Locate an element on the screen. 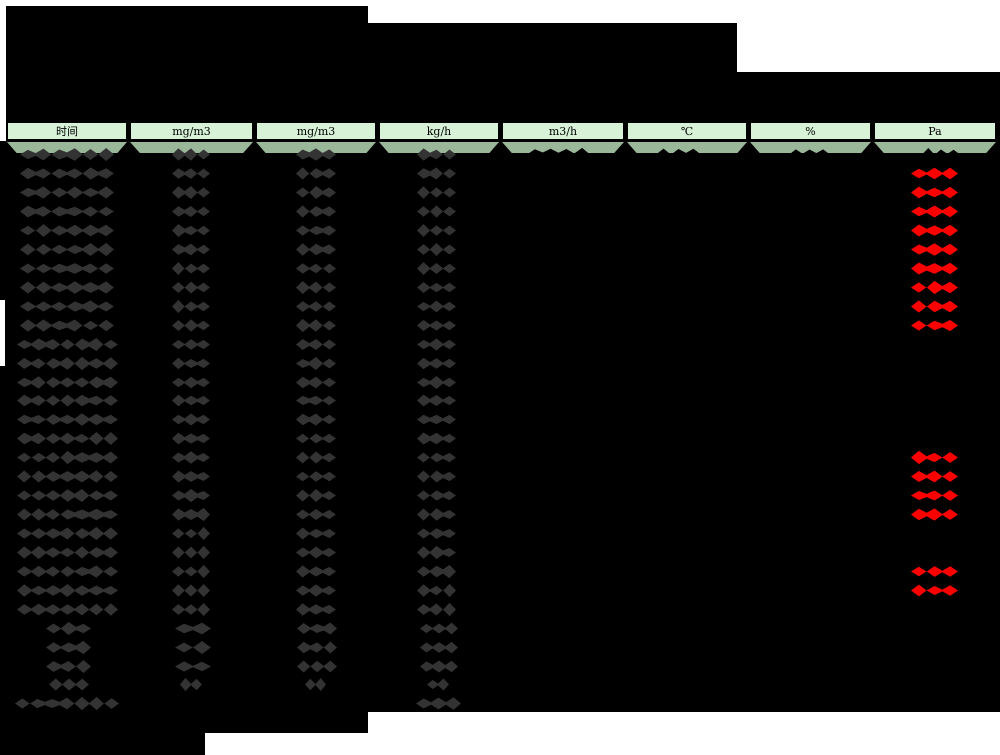  col-header-mgm3-2: mg/m3 is located at coordinates (316, 131).